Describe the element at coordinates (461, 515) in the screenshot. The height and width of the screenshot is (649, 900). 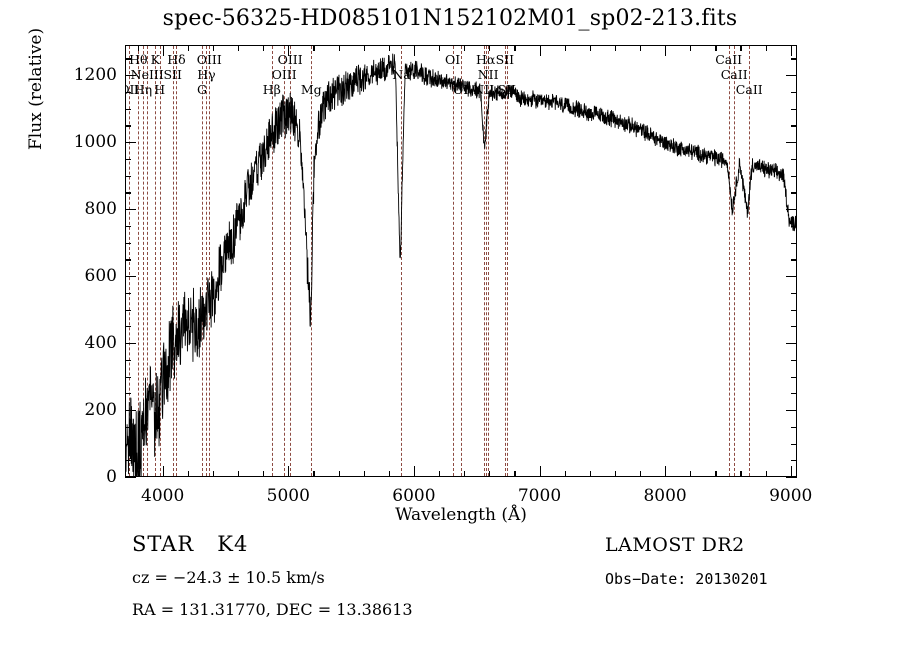
I see `x-axis-title: Wavelength (Å)` at that location.